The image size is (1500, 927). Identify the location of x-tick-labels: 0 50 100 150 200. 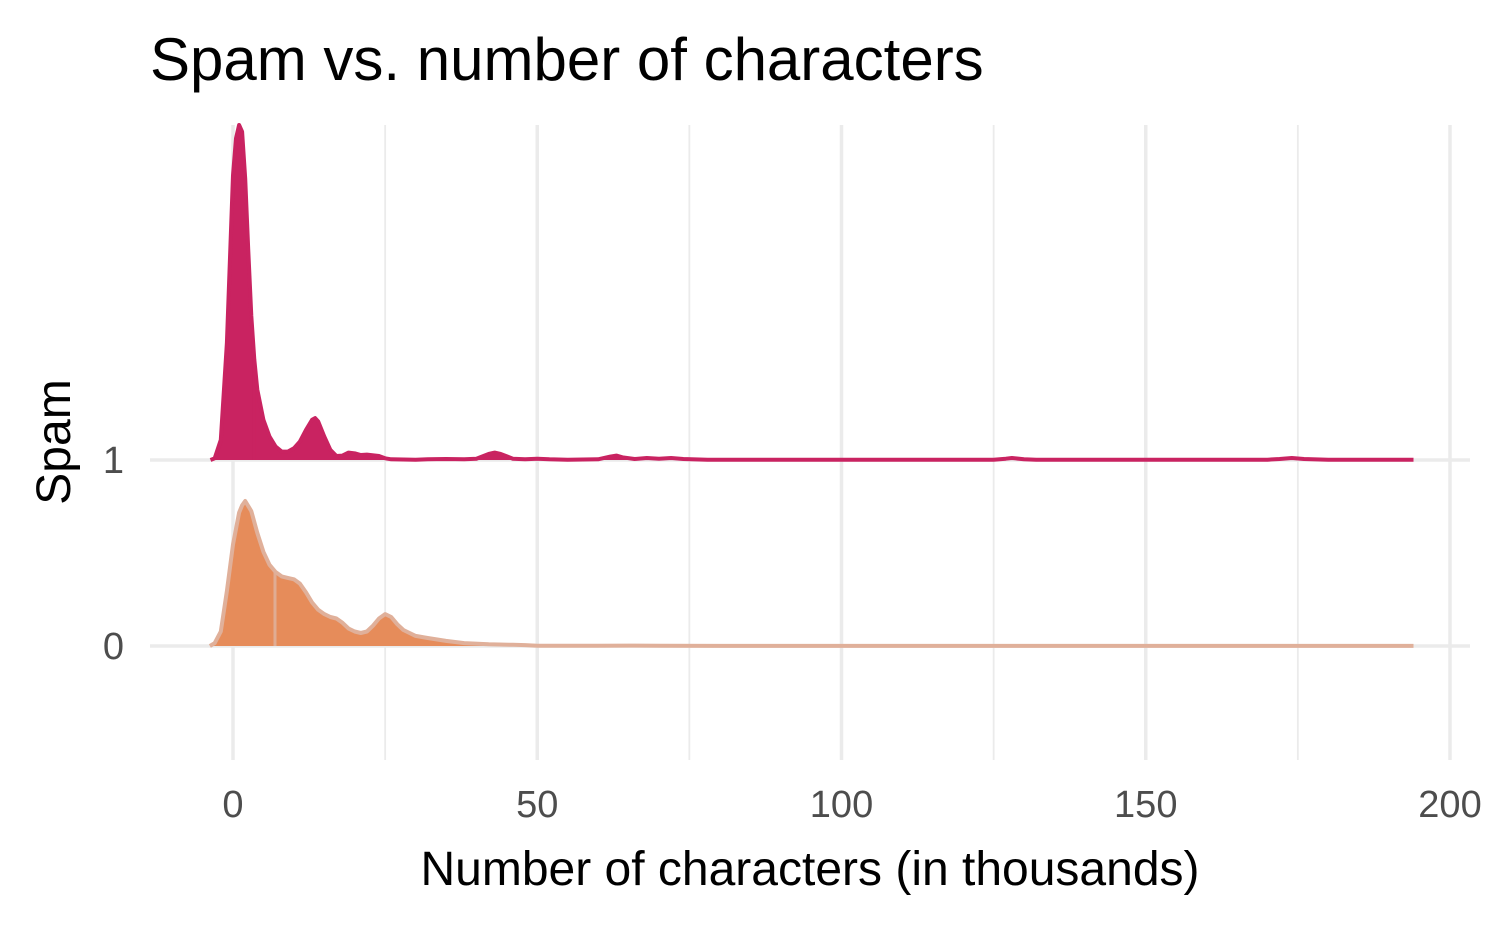
(851, 805).